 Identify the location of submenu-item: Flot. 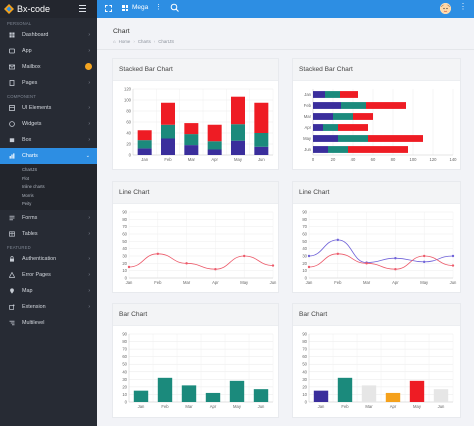
(25, 178).